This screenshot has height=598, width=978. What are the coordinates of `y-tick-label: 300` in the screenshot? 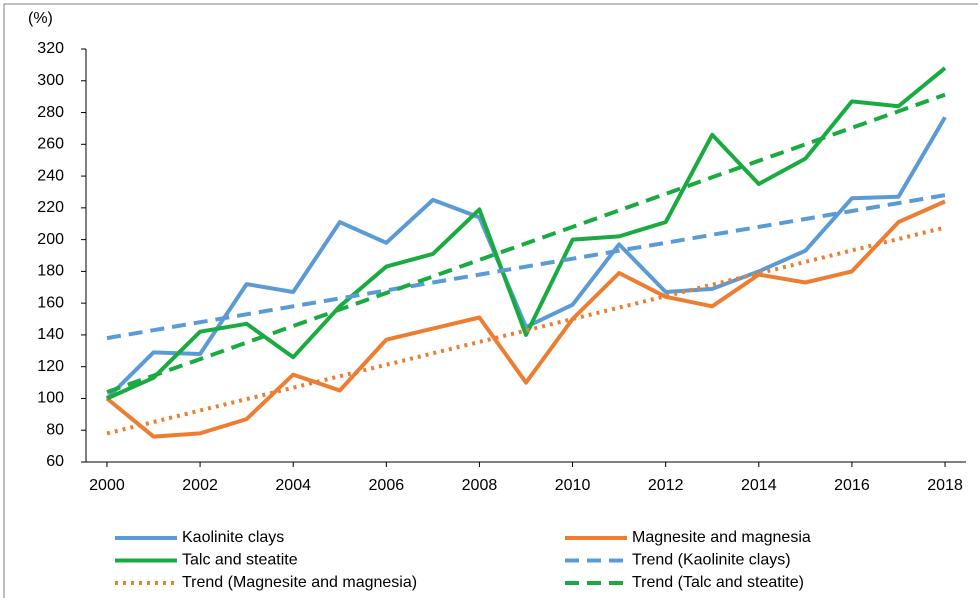 It's located at (50, 80).